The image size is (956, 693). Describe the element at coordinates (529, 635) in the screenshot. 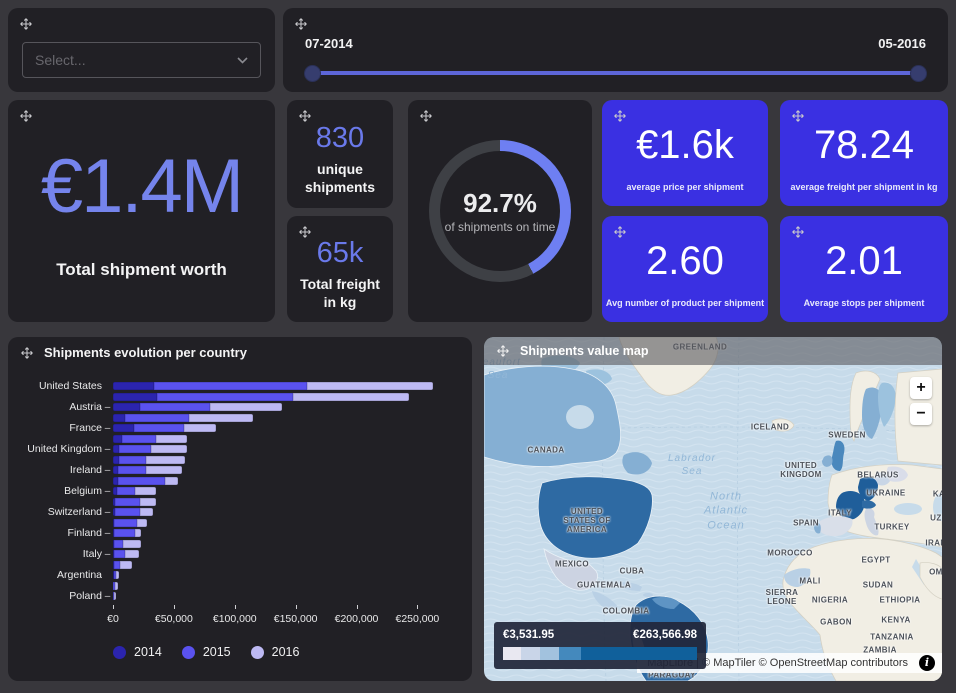

I see `map-legend-min: €3,531.95` at that location.